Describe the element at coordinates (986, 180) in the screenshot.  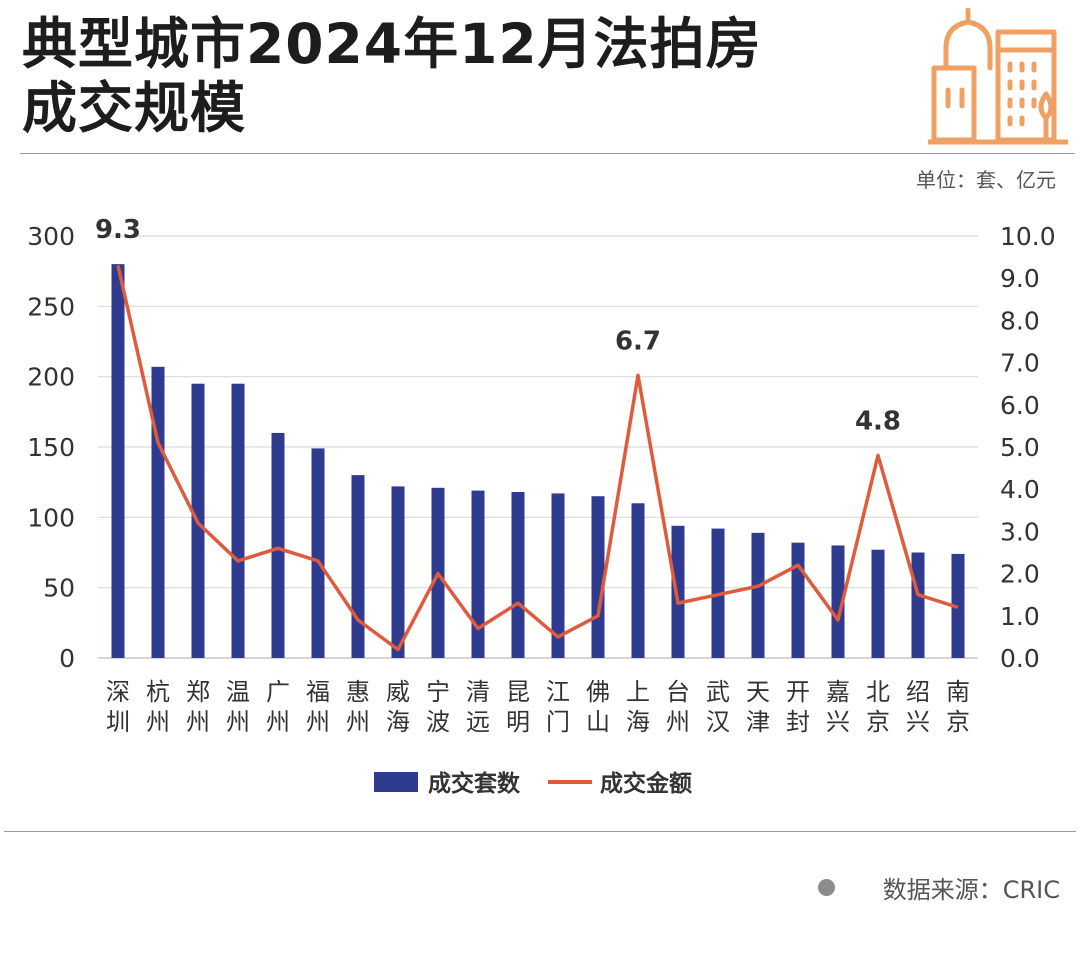
I see `unit-label: 单位：套、亿元` at that location.